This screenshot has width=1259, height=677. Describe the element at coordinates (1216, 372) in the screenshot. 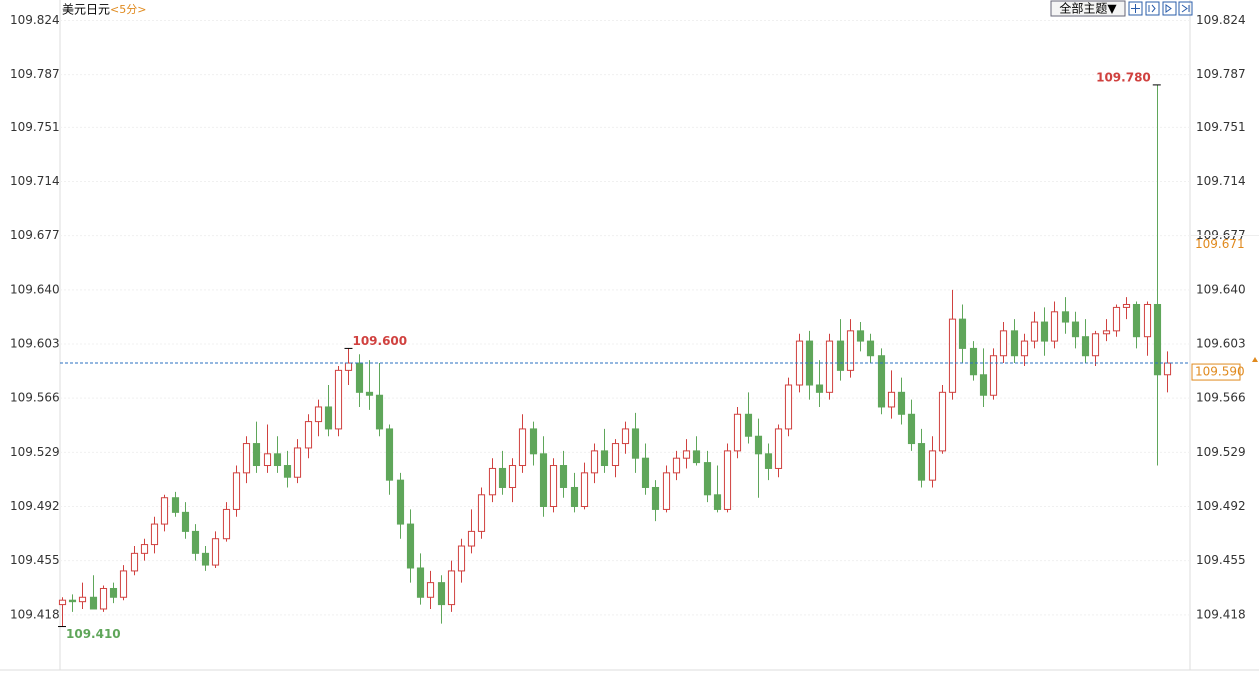

I see `last-price-box` at that location.